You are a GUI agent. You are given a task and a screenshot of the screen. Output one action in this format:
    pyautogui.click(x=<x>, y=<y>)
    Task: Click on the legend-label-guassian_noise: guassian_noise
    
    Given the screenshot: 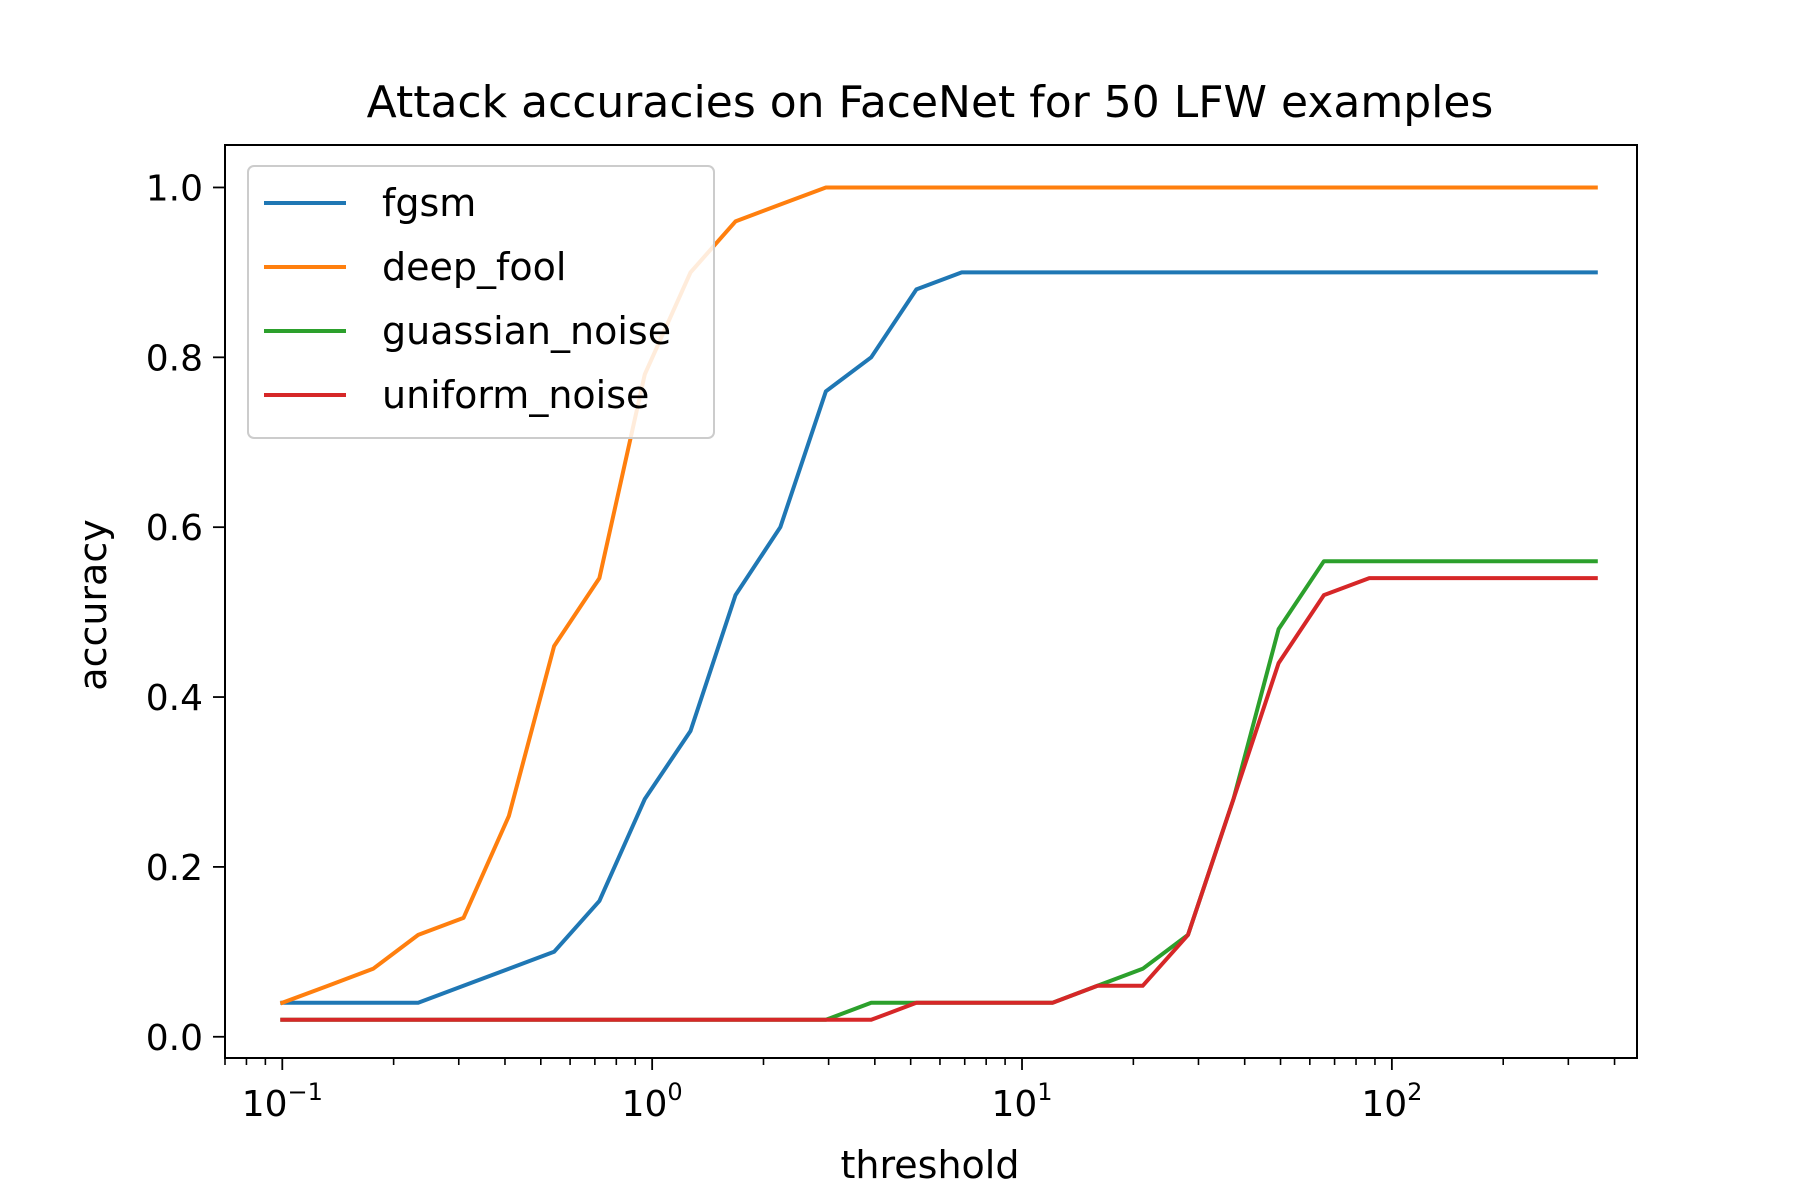 What is the action you would take?
    pyautogui.click(x=526, y=331)
    